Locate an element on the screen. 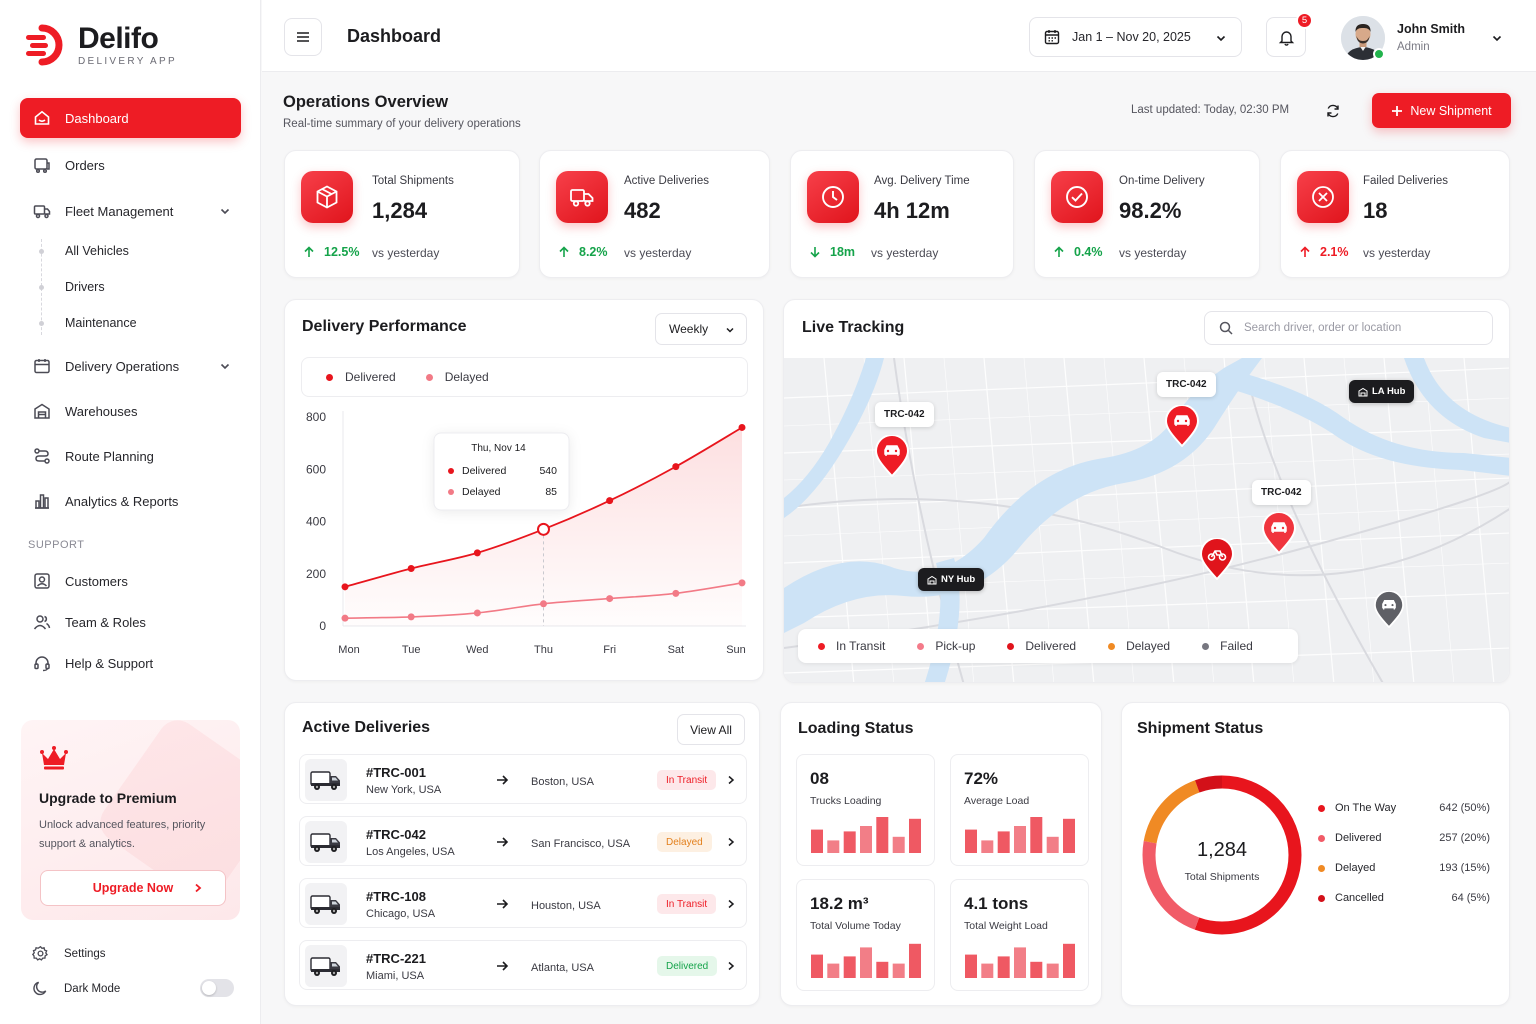  map-legend-item: Pick-up is located at coordinates (946, 646).